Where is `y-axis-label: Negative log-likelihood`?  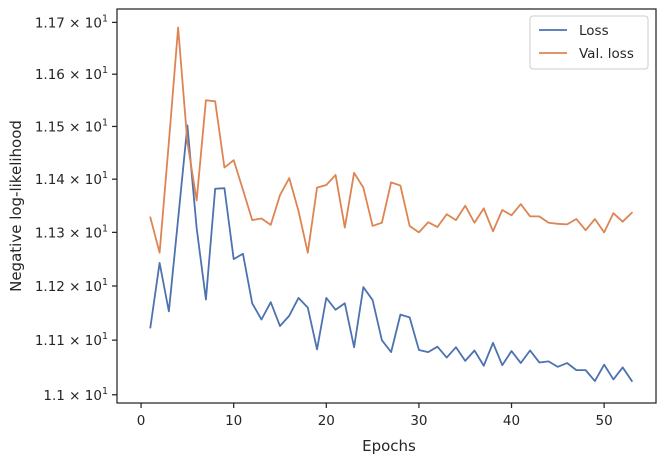 y-axis-label: Negative log-likelihood is located at coordinates (16, 206).